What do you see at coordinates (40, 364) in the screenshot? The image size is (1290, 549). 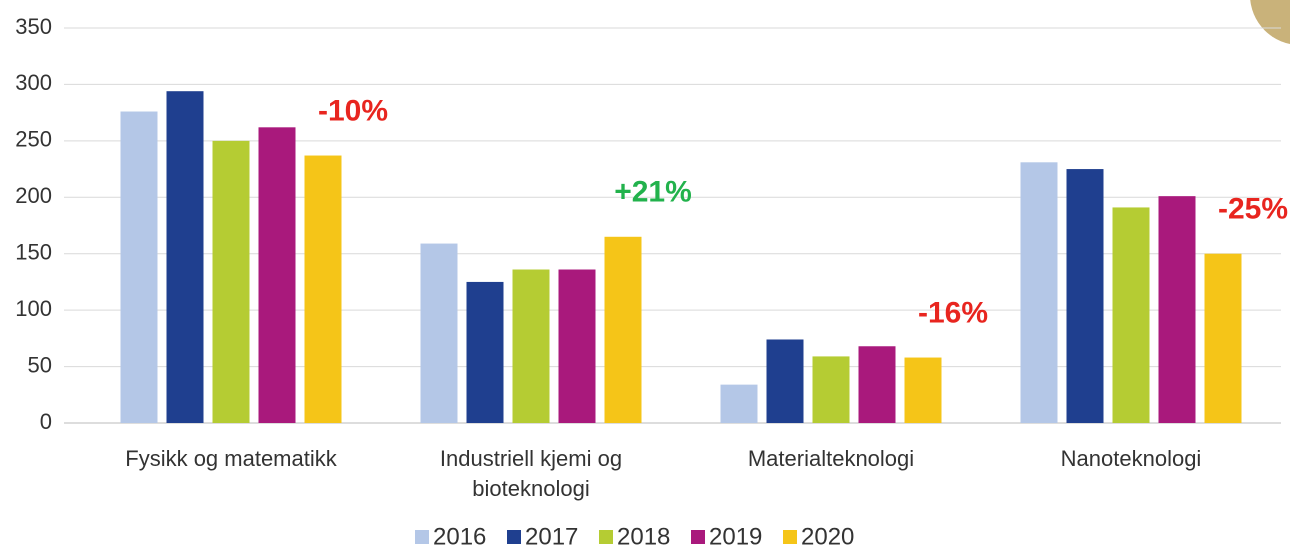 I see `y-tick-label: 50` at bounding box center [40, 364].